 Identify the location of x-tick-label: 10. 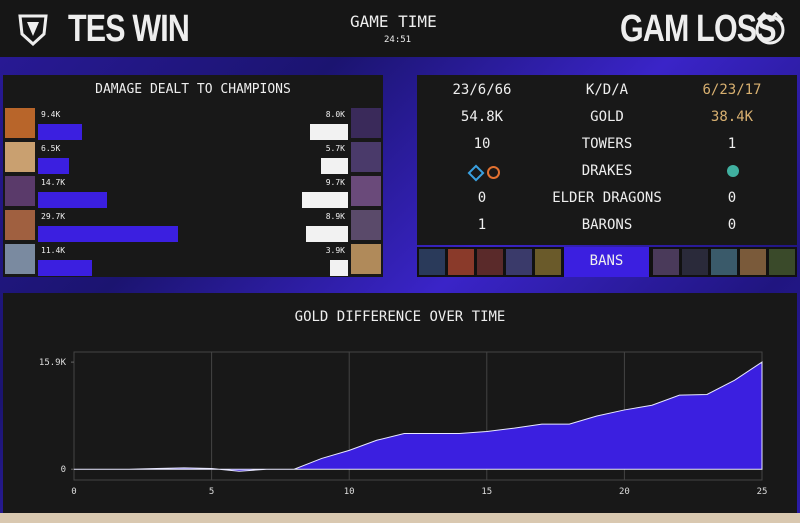
(349, 492).